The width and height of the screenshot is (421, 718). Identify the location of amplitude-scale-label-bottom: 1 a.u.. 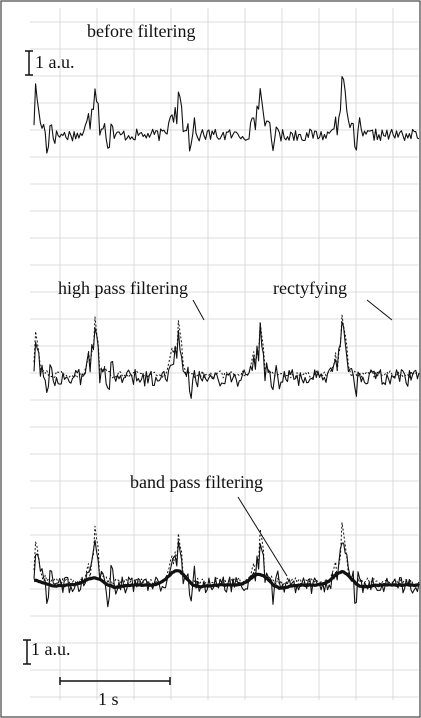
(51, 649).